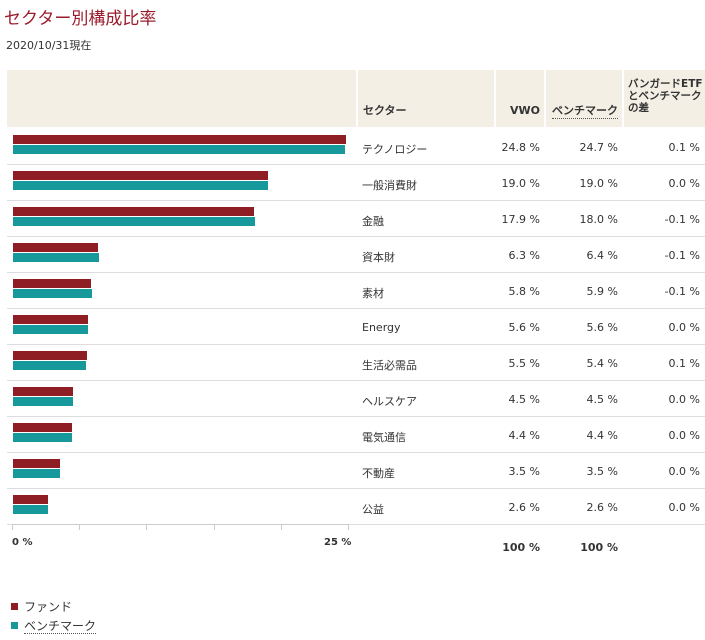 This screenshot has width=705, height=640. Describe the element at coordinates (338, 542) in the screenshot. I see `x-tick-label-max: 25 %` at that location.